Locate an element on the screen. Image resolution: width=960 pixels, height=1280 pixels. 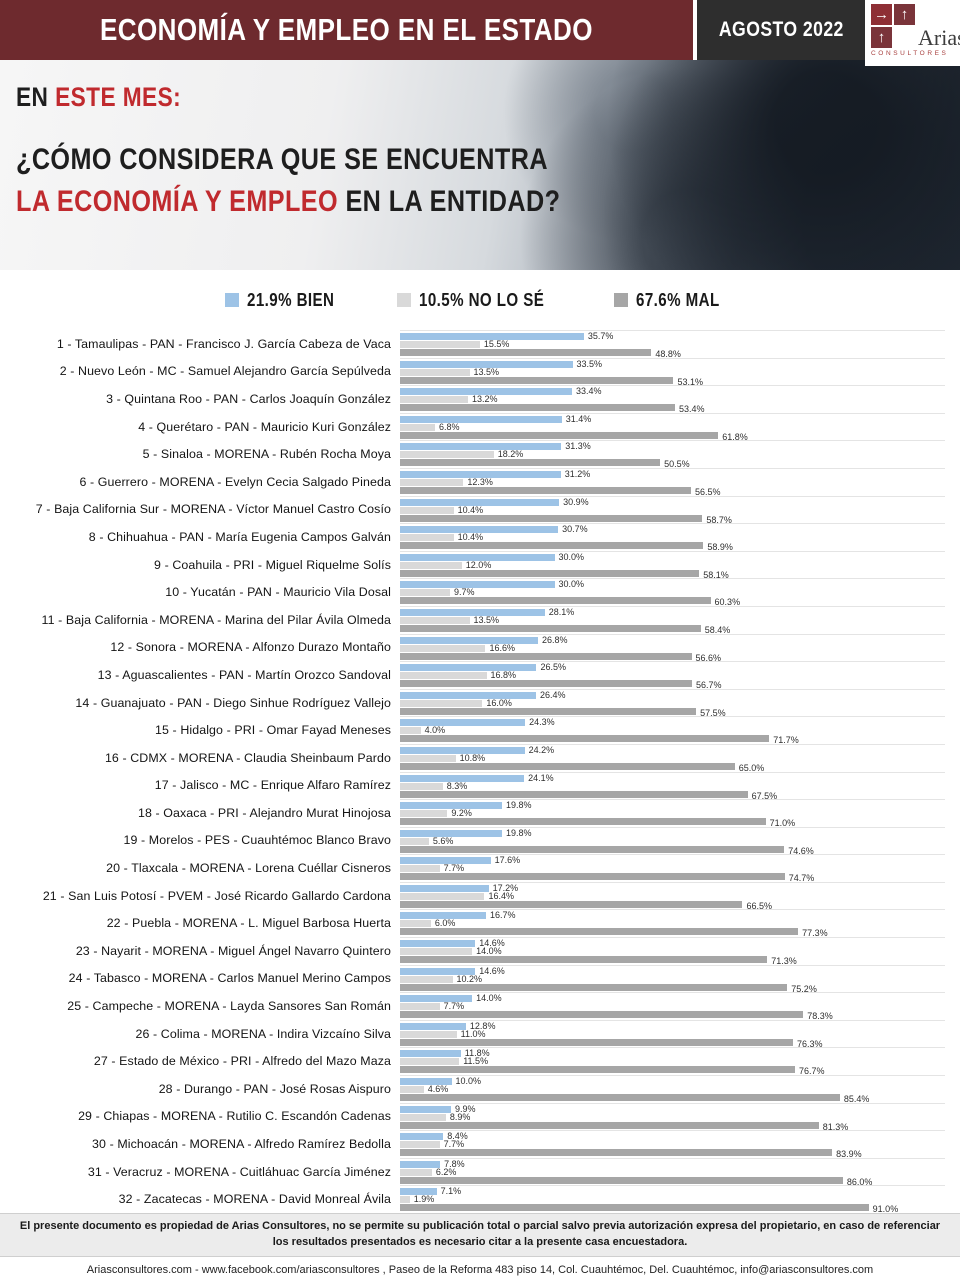
bar-track-no_lo_se: 16.6% is located at coordinates (672, 648).